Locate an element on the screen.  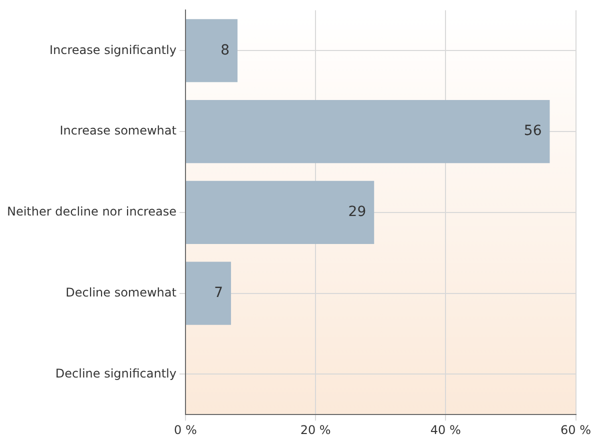
data-label: 29 is located at coordinates (357, 212).